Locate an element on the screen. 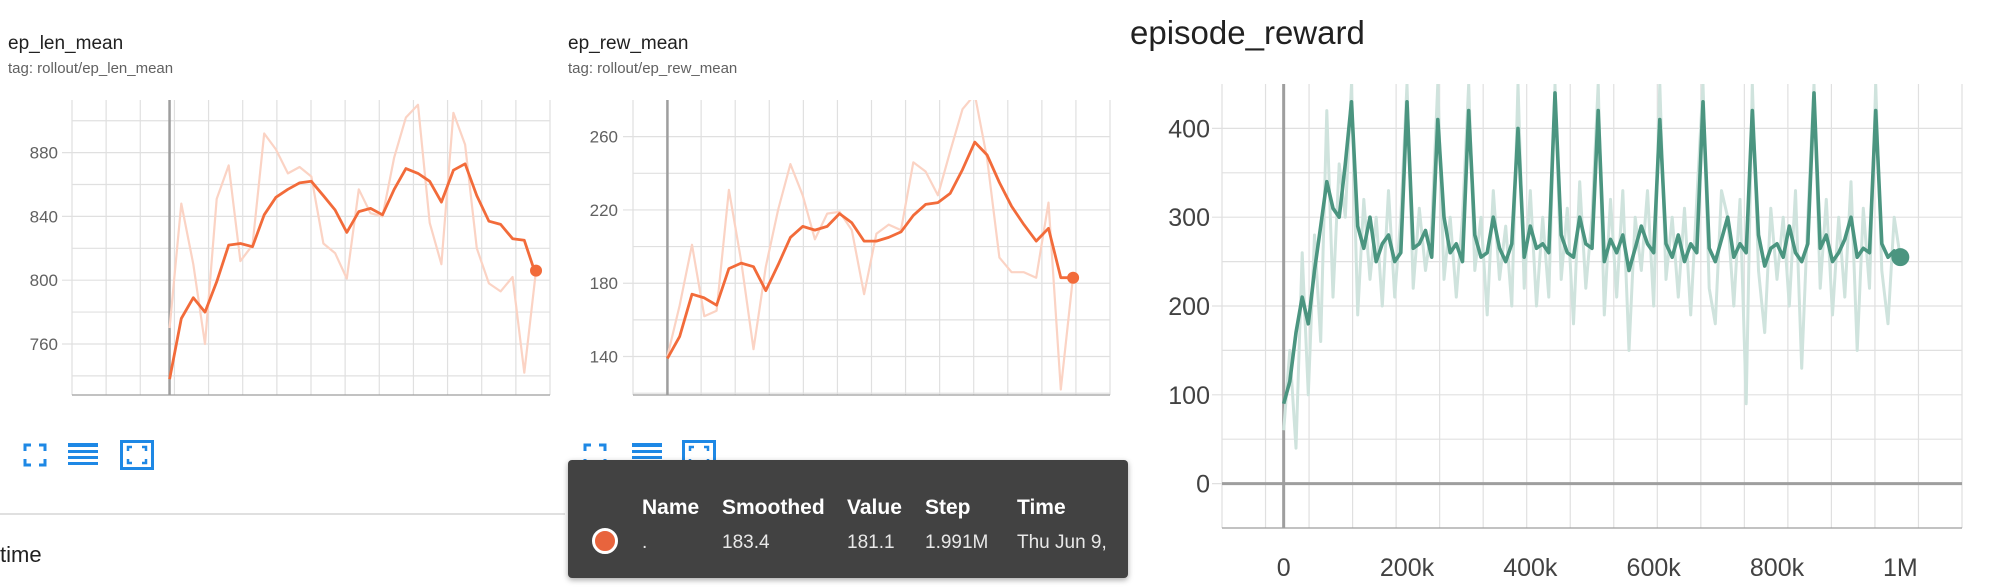 The width and height of the screenshot is (1992, 587). x-tick-label: 200k is located at coordinates (1407, 568).